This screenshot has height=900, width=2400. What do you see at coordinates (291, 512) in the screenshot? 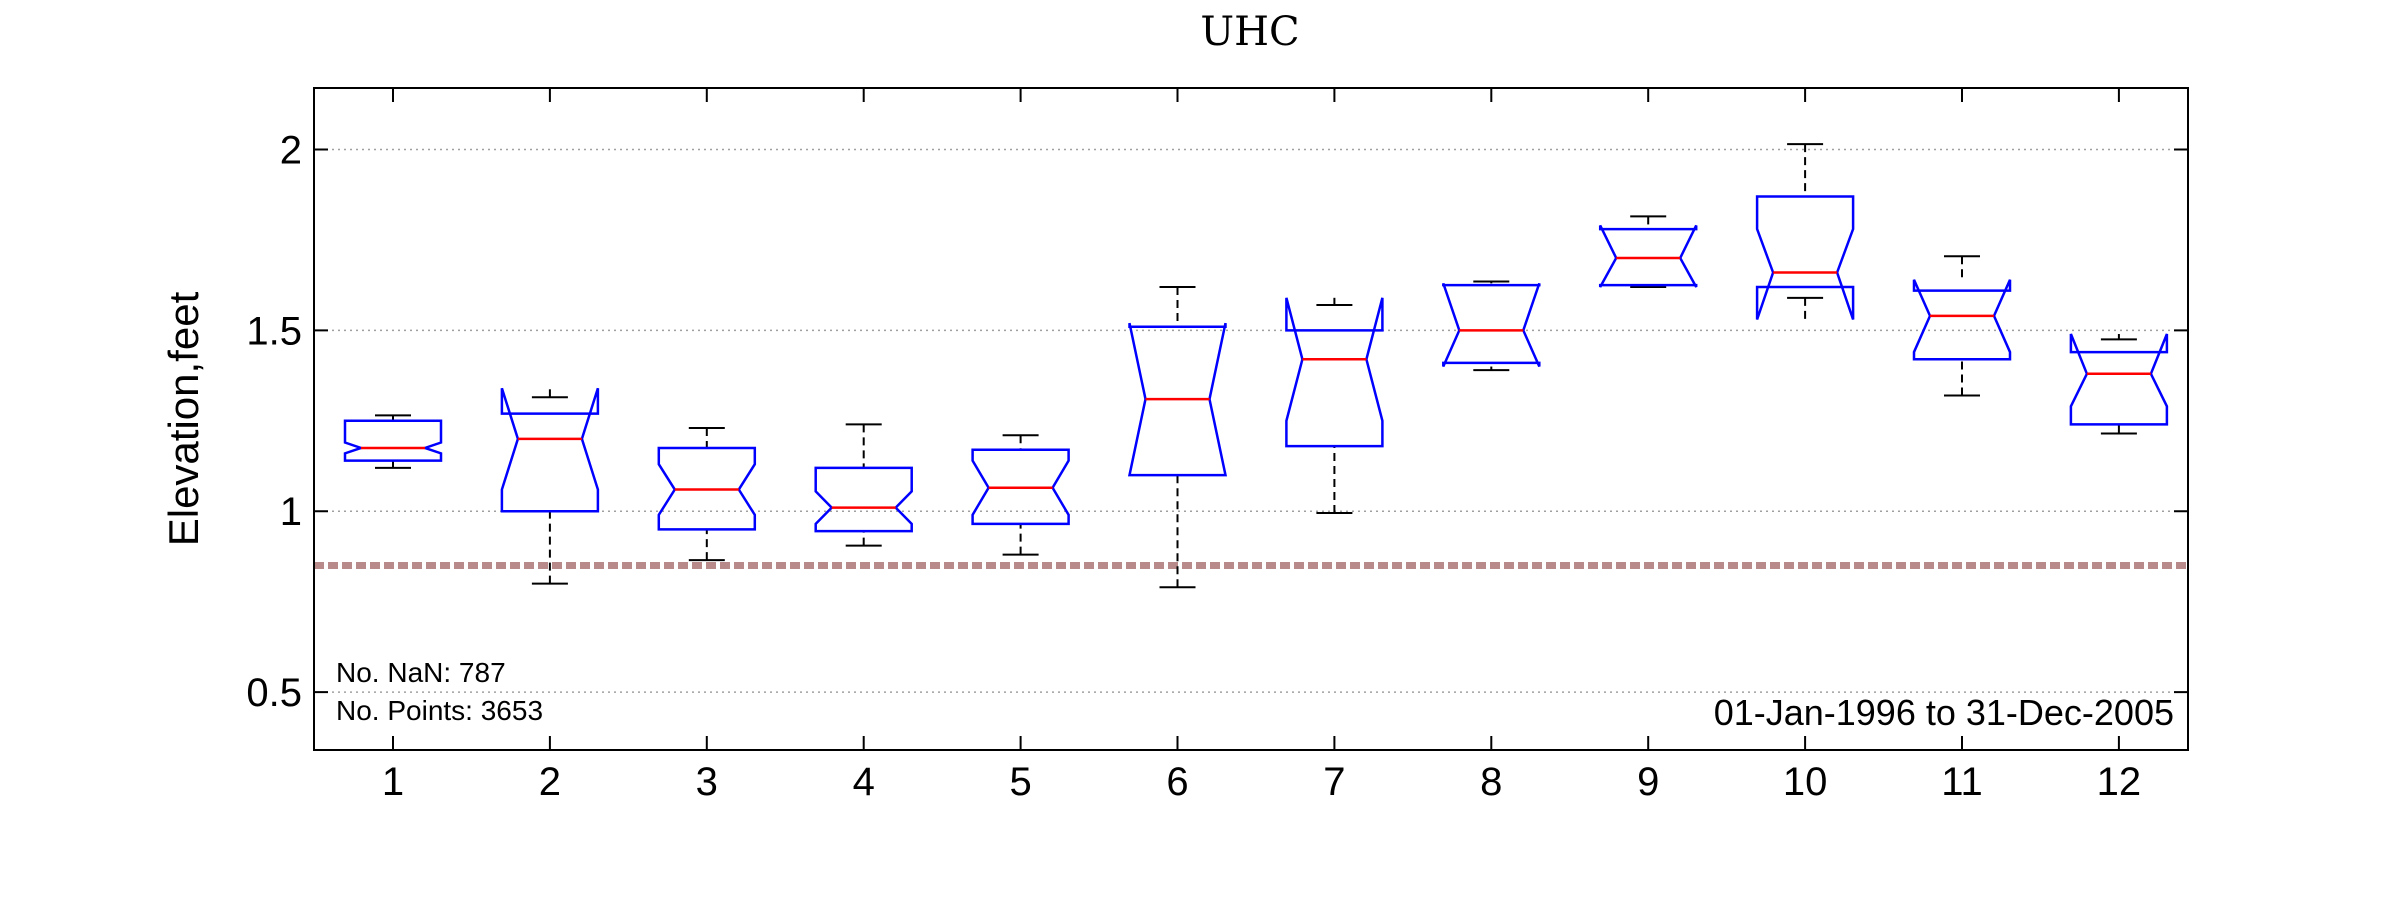
I see `y-tick-label: 1` at bounding box center [291, 512].